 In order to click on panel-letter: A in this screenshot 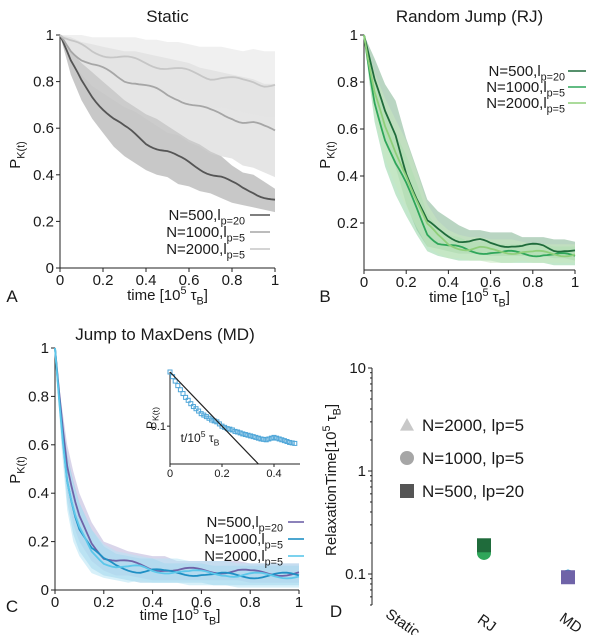, I will do `click(12, 296)`.